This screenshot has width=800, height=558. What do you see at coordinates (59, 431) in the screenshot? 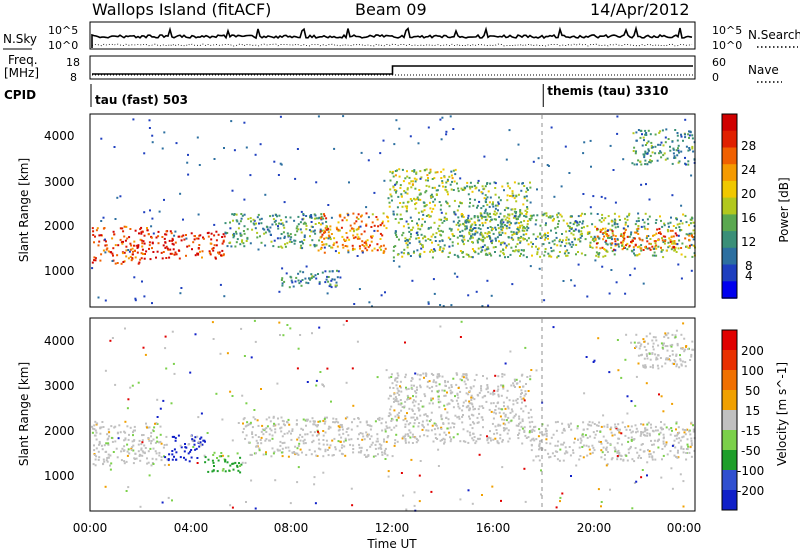
I see `vel-ytick-2000: 2000` at bounding box center [59, 431].